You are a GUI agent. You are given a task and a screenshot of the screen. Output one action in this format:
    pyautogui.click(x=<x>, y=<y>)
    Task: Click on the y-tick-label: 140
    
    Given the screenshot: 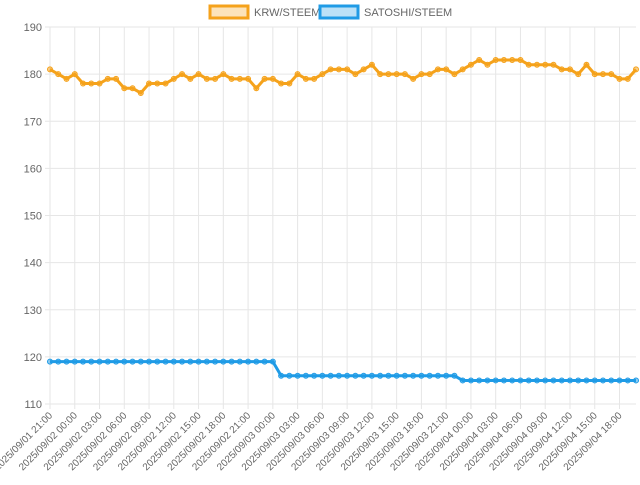 What is the action you would take?
    pyautogui.click(x=33, y=264)
    